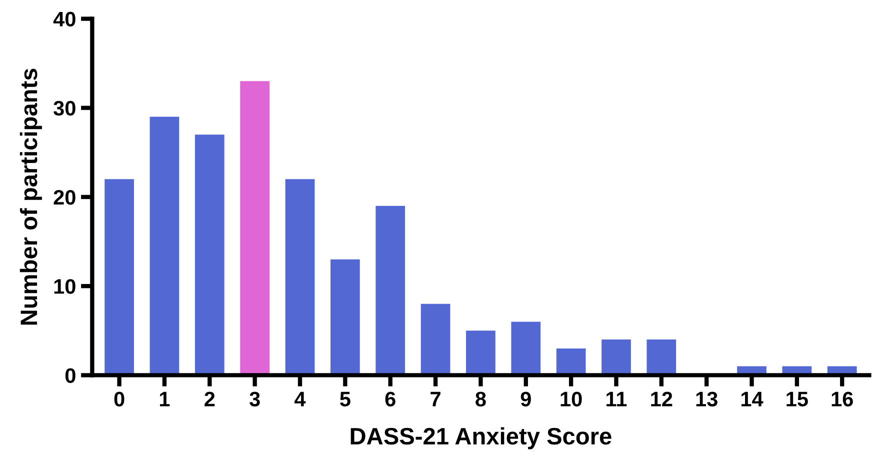 This screenshot has width=878, height=469. I want to click on x-tick-label: 13, so click(707, 399).